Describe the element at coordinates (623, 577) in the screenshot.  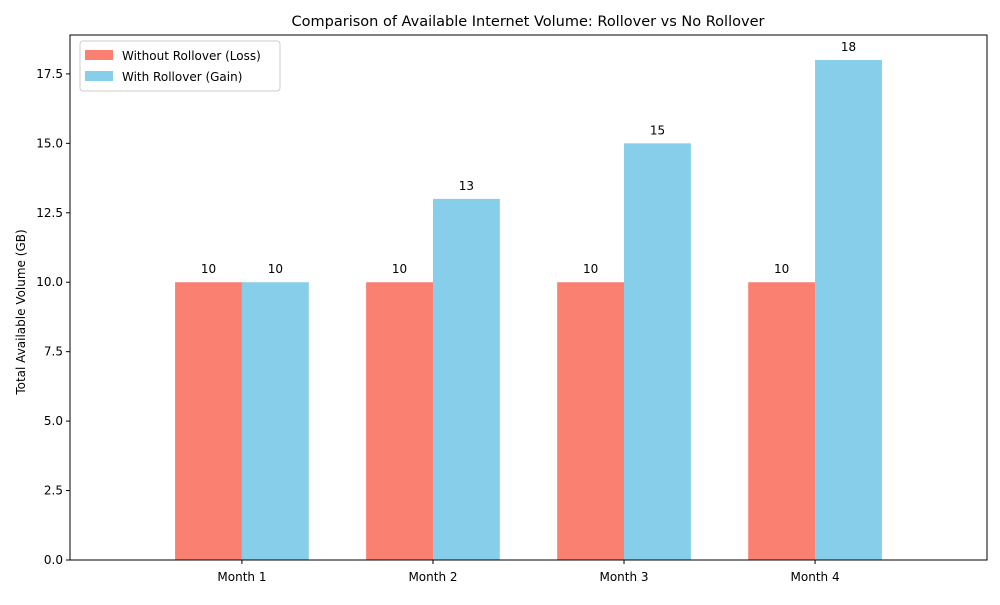
I see `x-tick-label: Month 3` at that location.